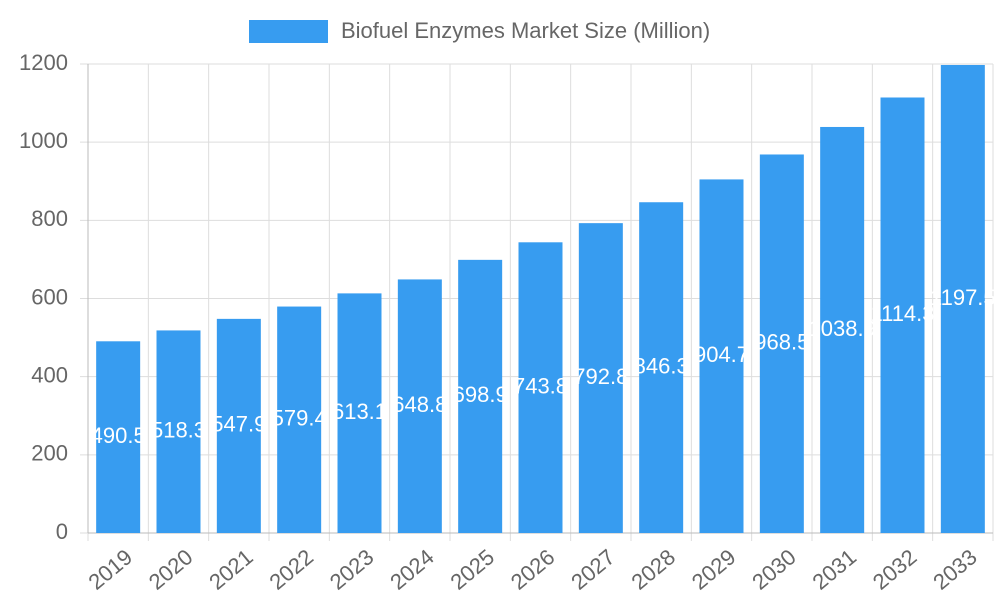  Describe the element at coordinates (62, 531) in the screenshot. I see `y-tick-label: 0` at that location.